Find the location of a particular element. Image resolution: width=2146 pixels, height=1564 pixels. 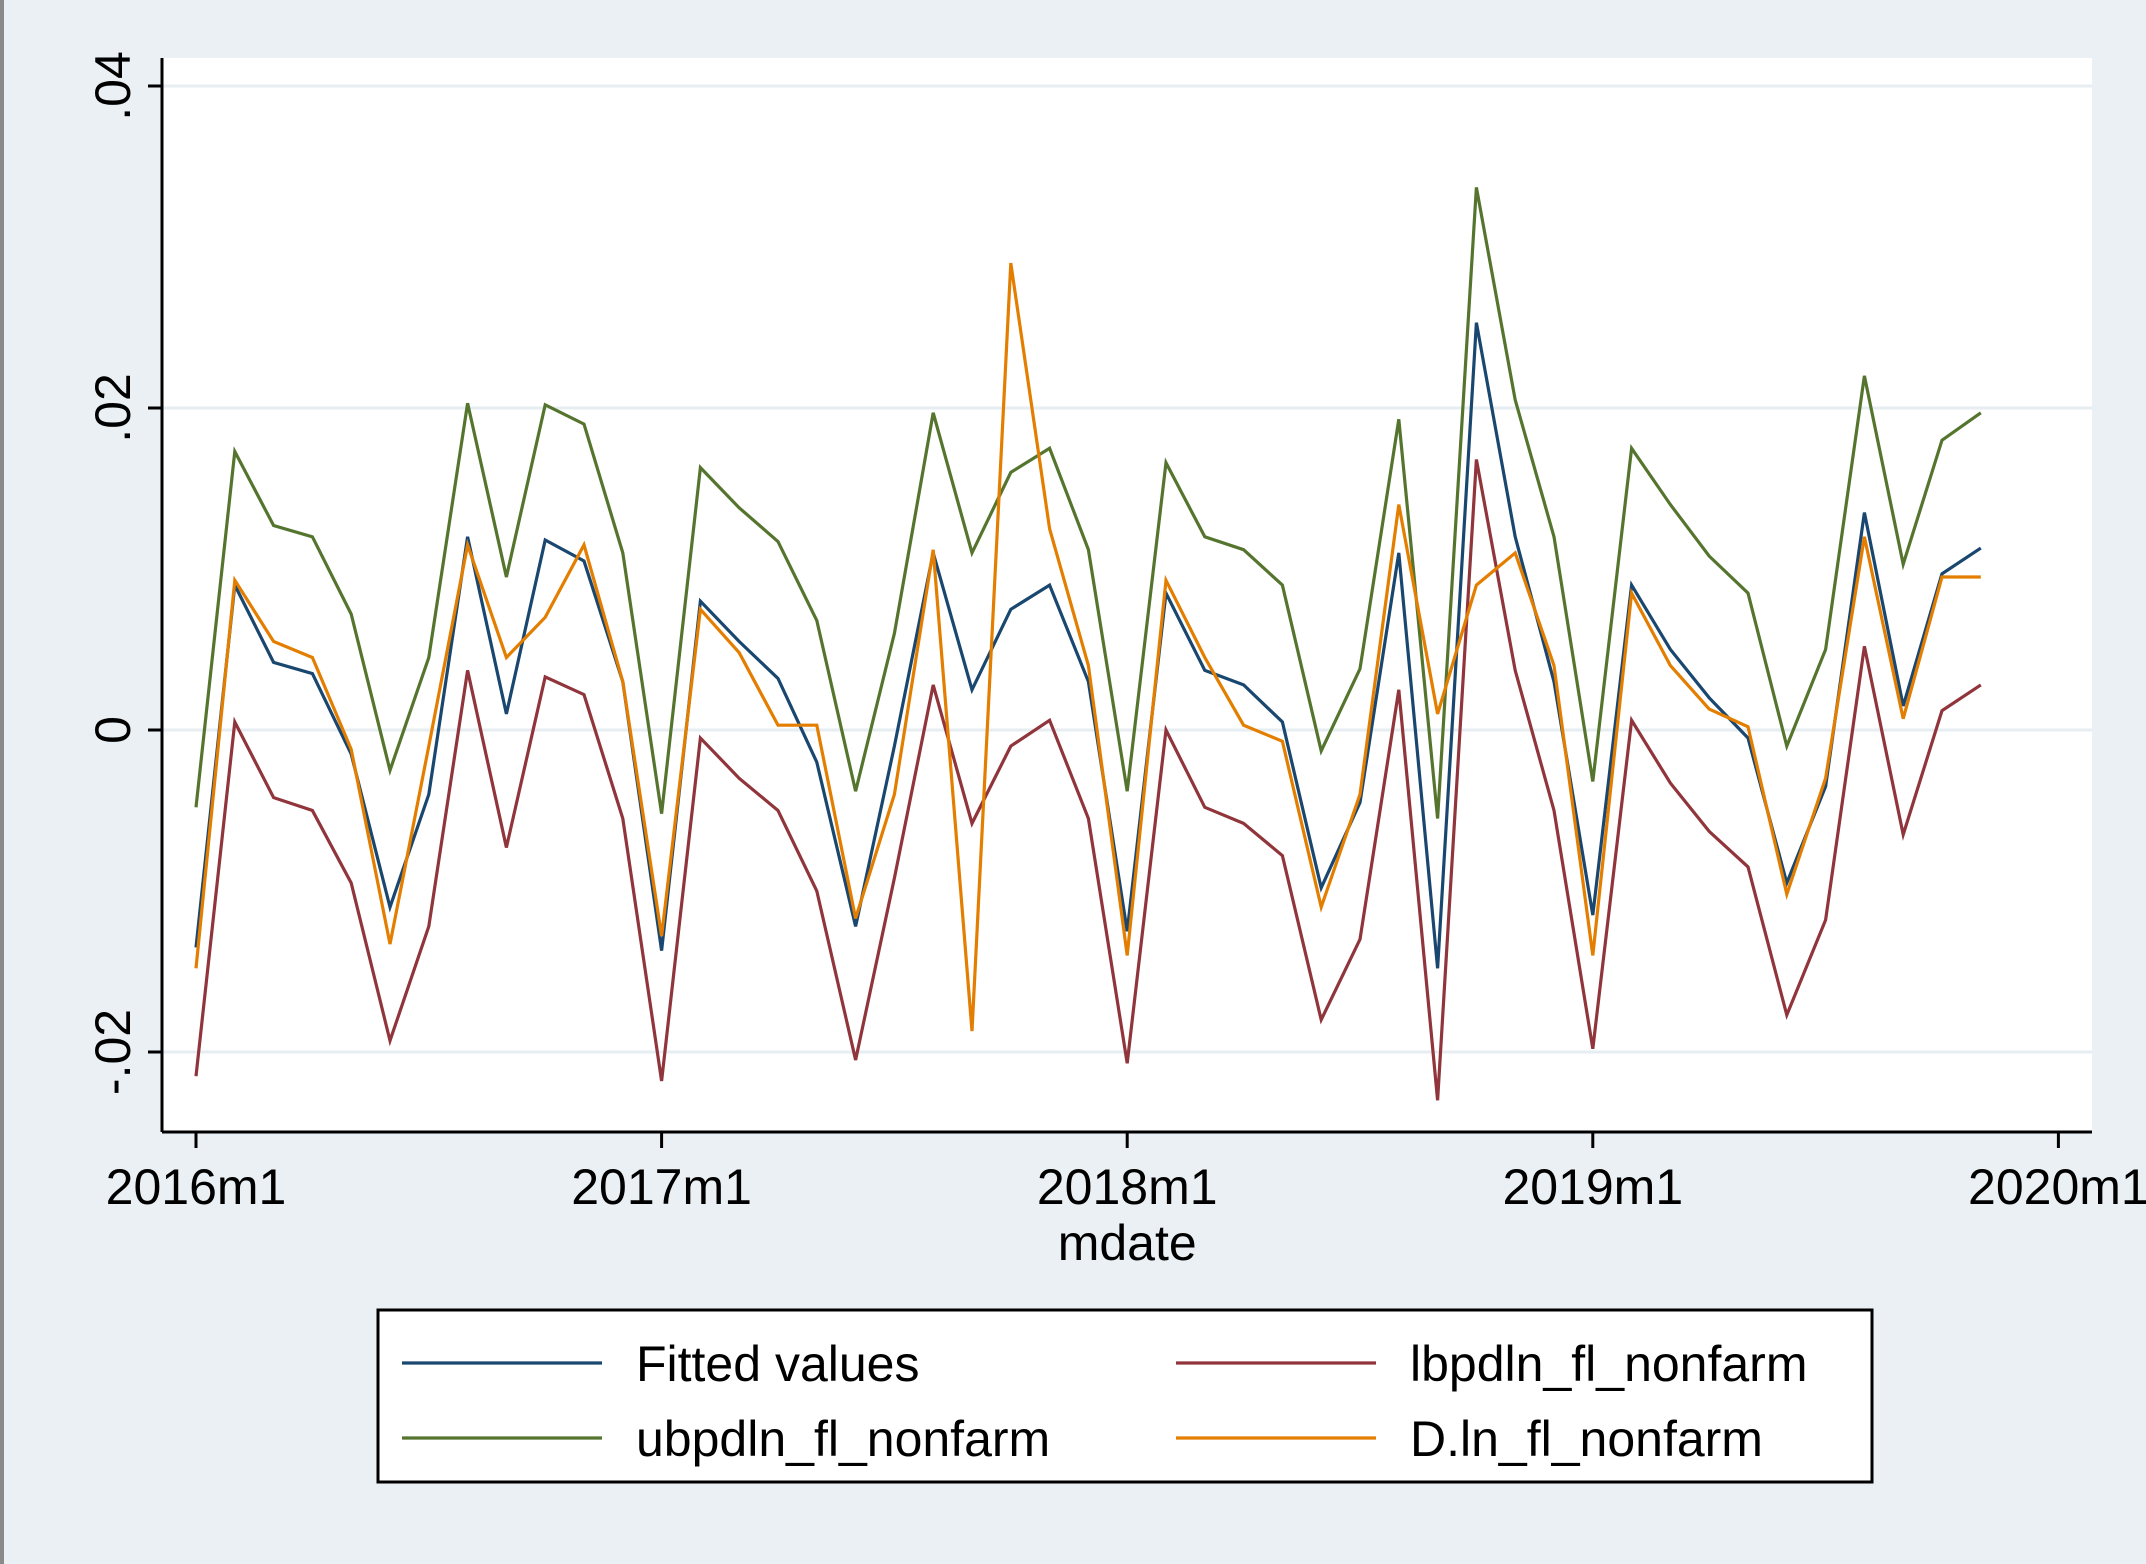

x-tick-label: 2020m1 is located at coordinates (2057, 1187).